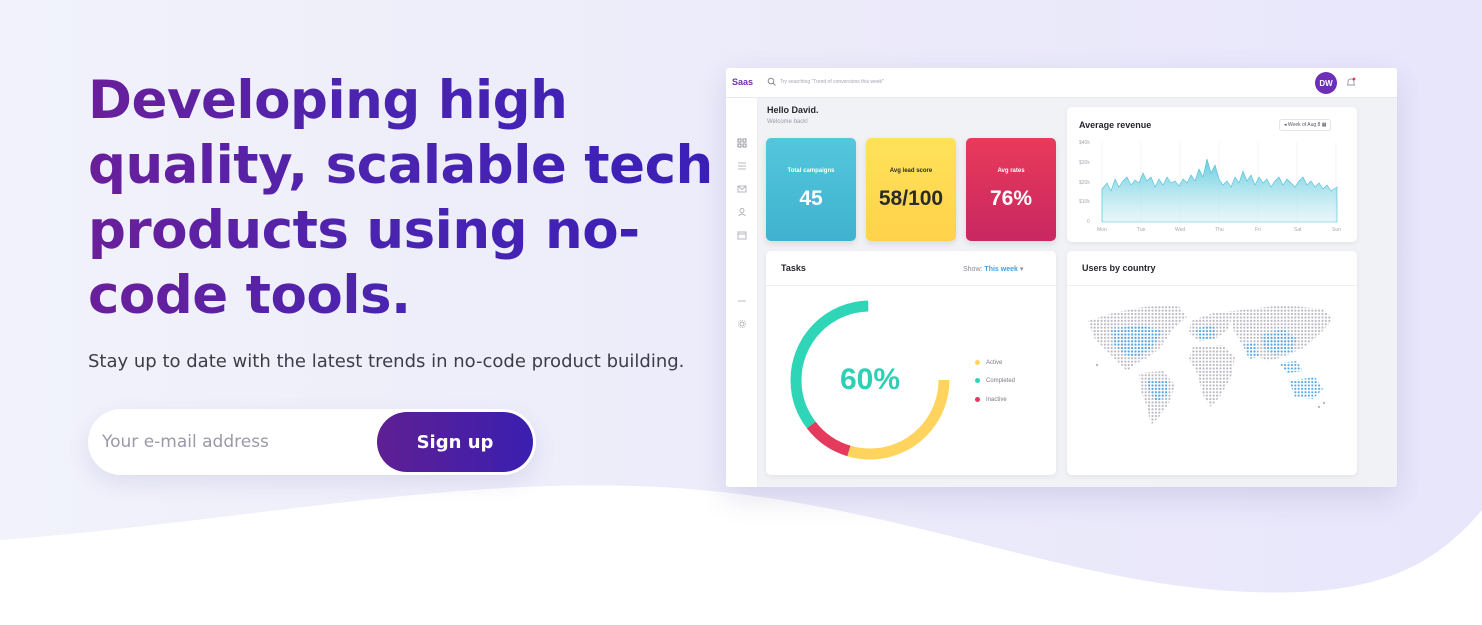  What do you see at coordinates (1180, 230) in the screenshot?
I see `x-tick: Wed` at bounding box center [1180, 230].